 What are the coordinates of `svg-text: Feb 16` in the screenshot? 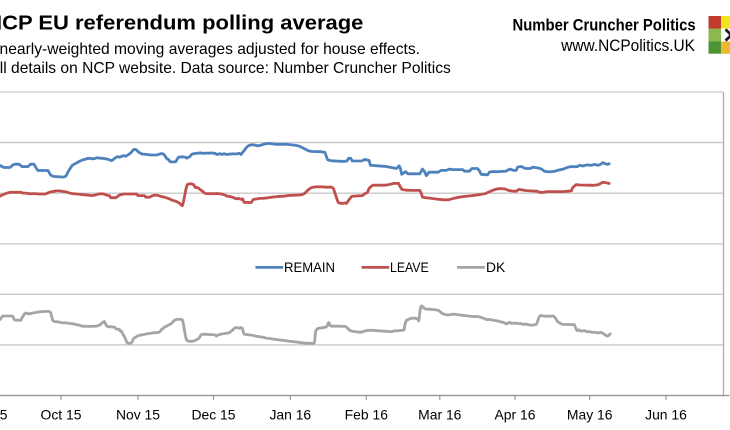 It's located at (367, 415).